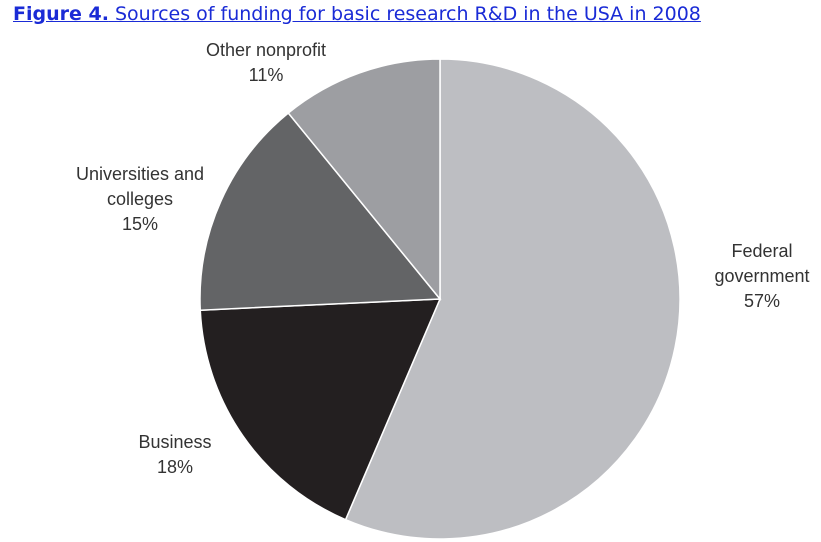 This screenshot has height=542, width=821. What do you see at coordinates (140, 224) in the screenshot?
I see `slice-value-label: 15%` at bounding box center [140, 224].